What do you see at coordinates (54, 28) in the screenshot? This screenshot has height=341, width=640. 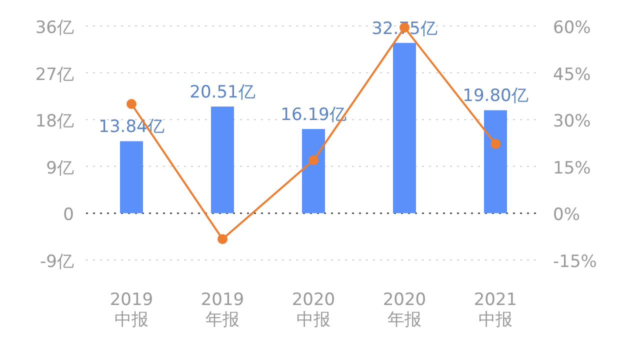 I see `y-tick-label: 36亿` at bounding box center [54, 28].